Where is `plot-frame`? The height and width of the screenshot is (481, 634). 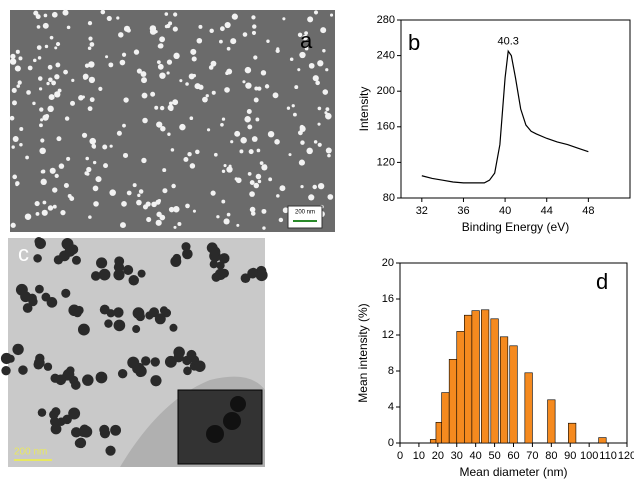
plot-frame is located at coordinates (515, 109).